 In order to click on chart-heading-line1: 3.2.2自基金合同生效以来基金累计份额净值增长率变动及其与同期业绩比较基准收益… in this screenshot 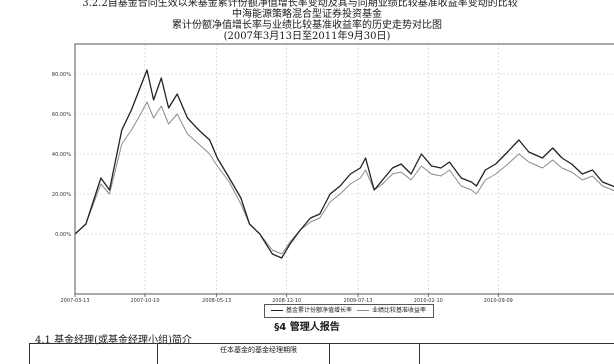, I will do `click(300, 4)`.